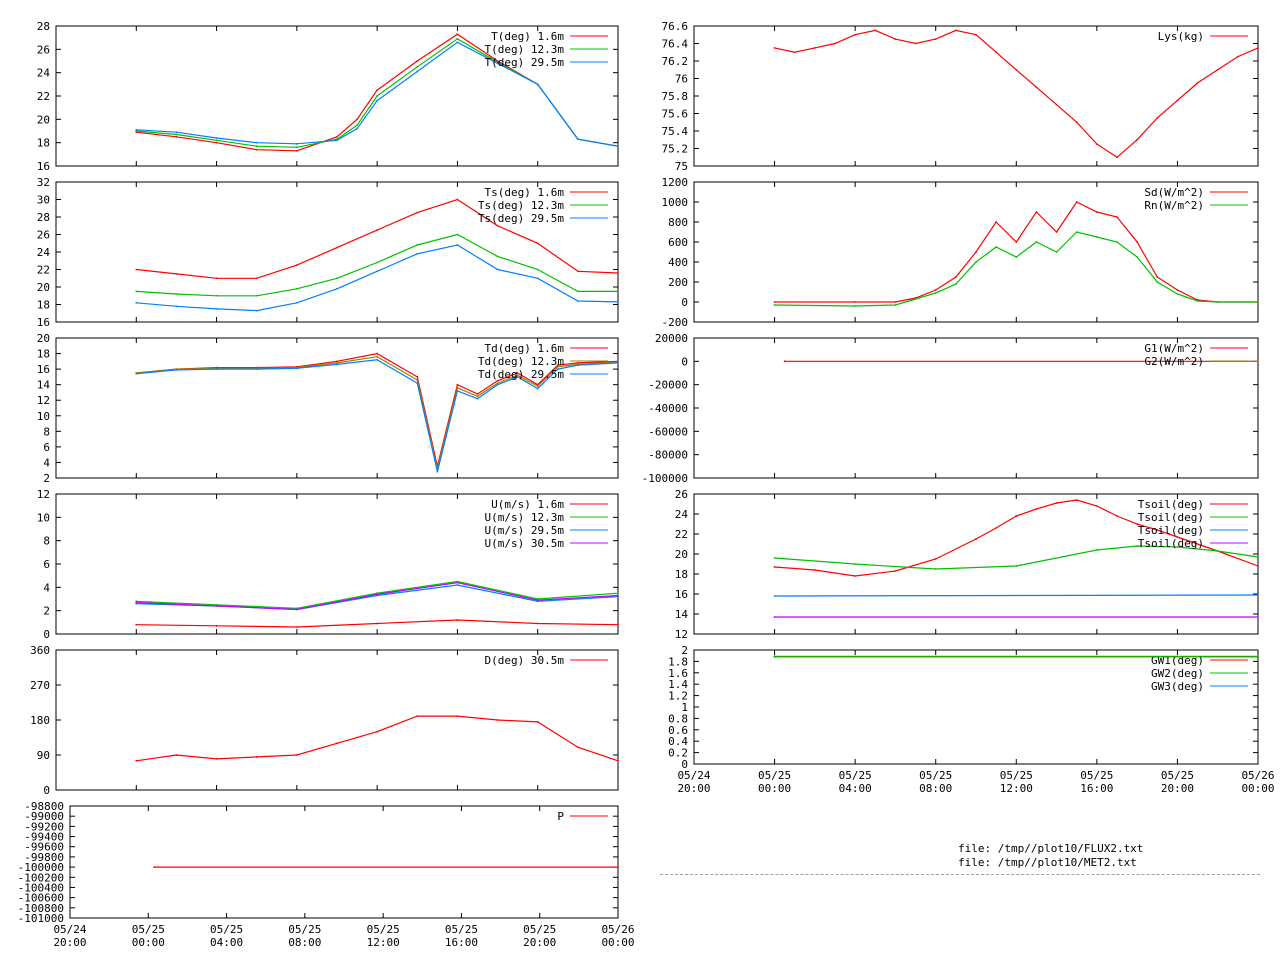 The height and width of the screenshot is (960, 1280). Describe the element at coordinates (678, 741) in the screenshot. I see `gw-ytick-label: 0.4` at that location.